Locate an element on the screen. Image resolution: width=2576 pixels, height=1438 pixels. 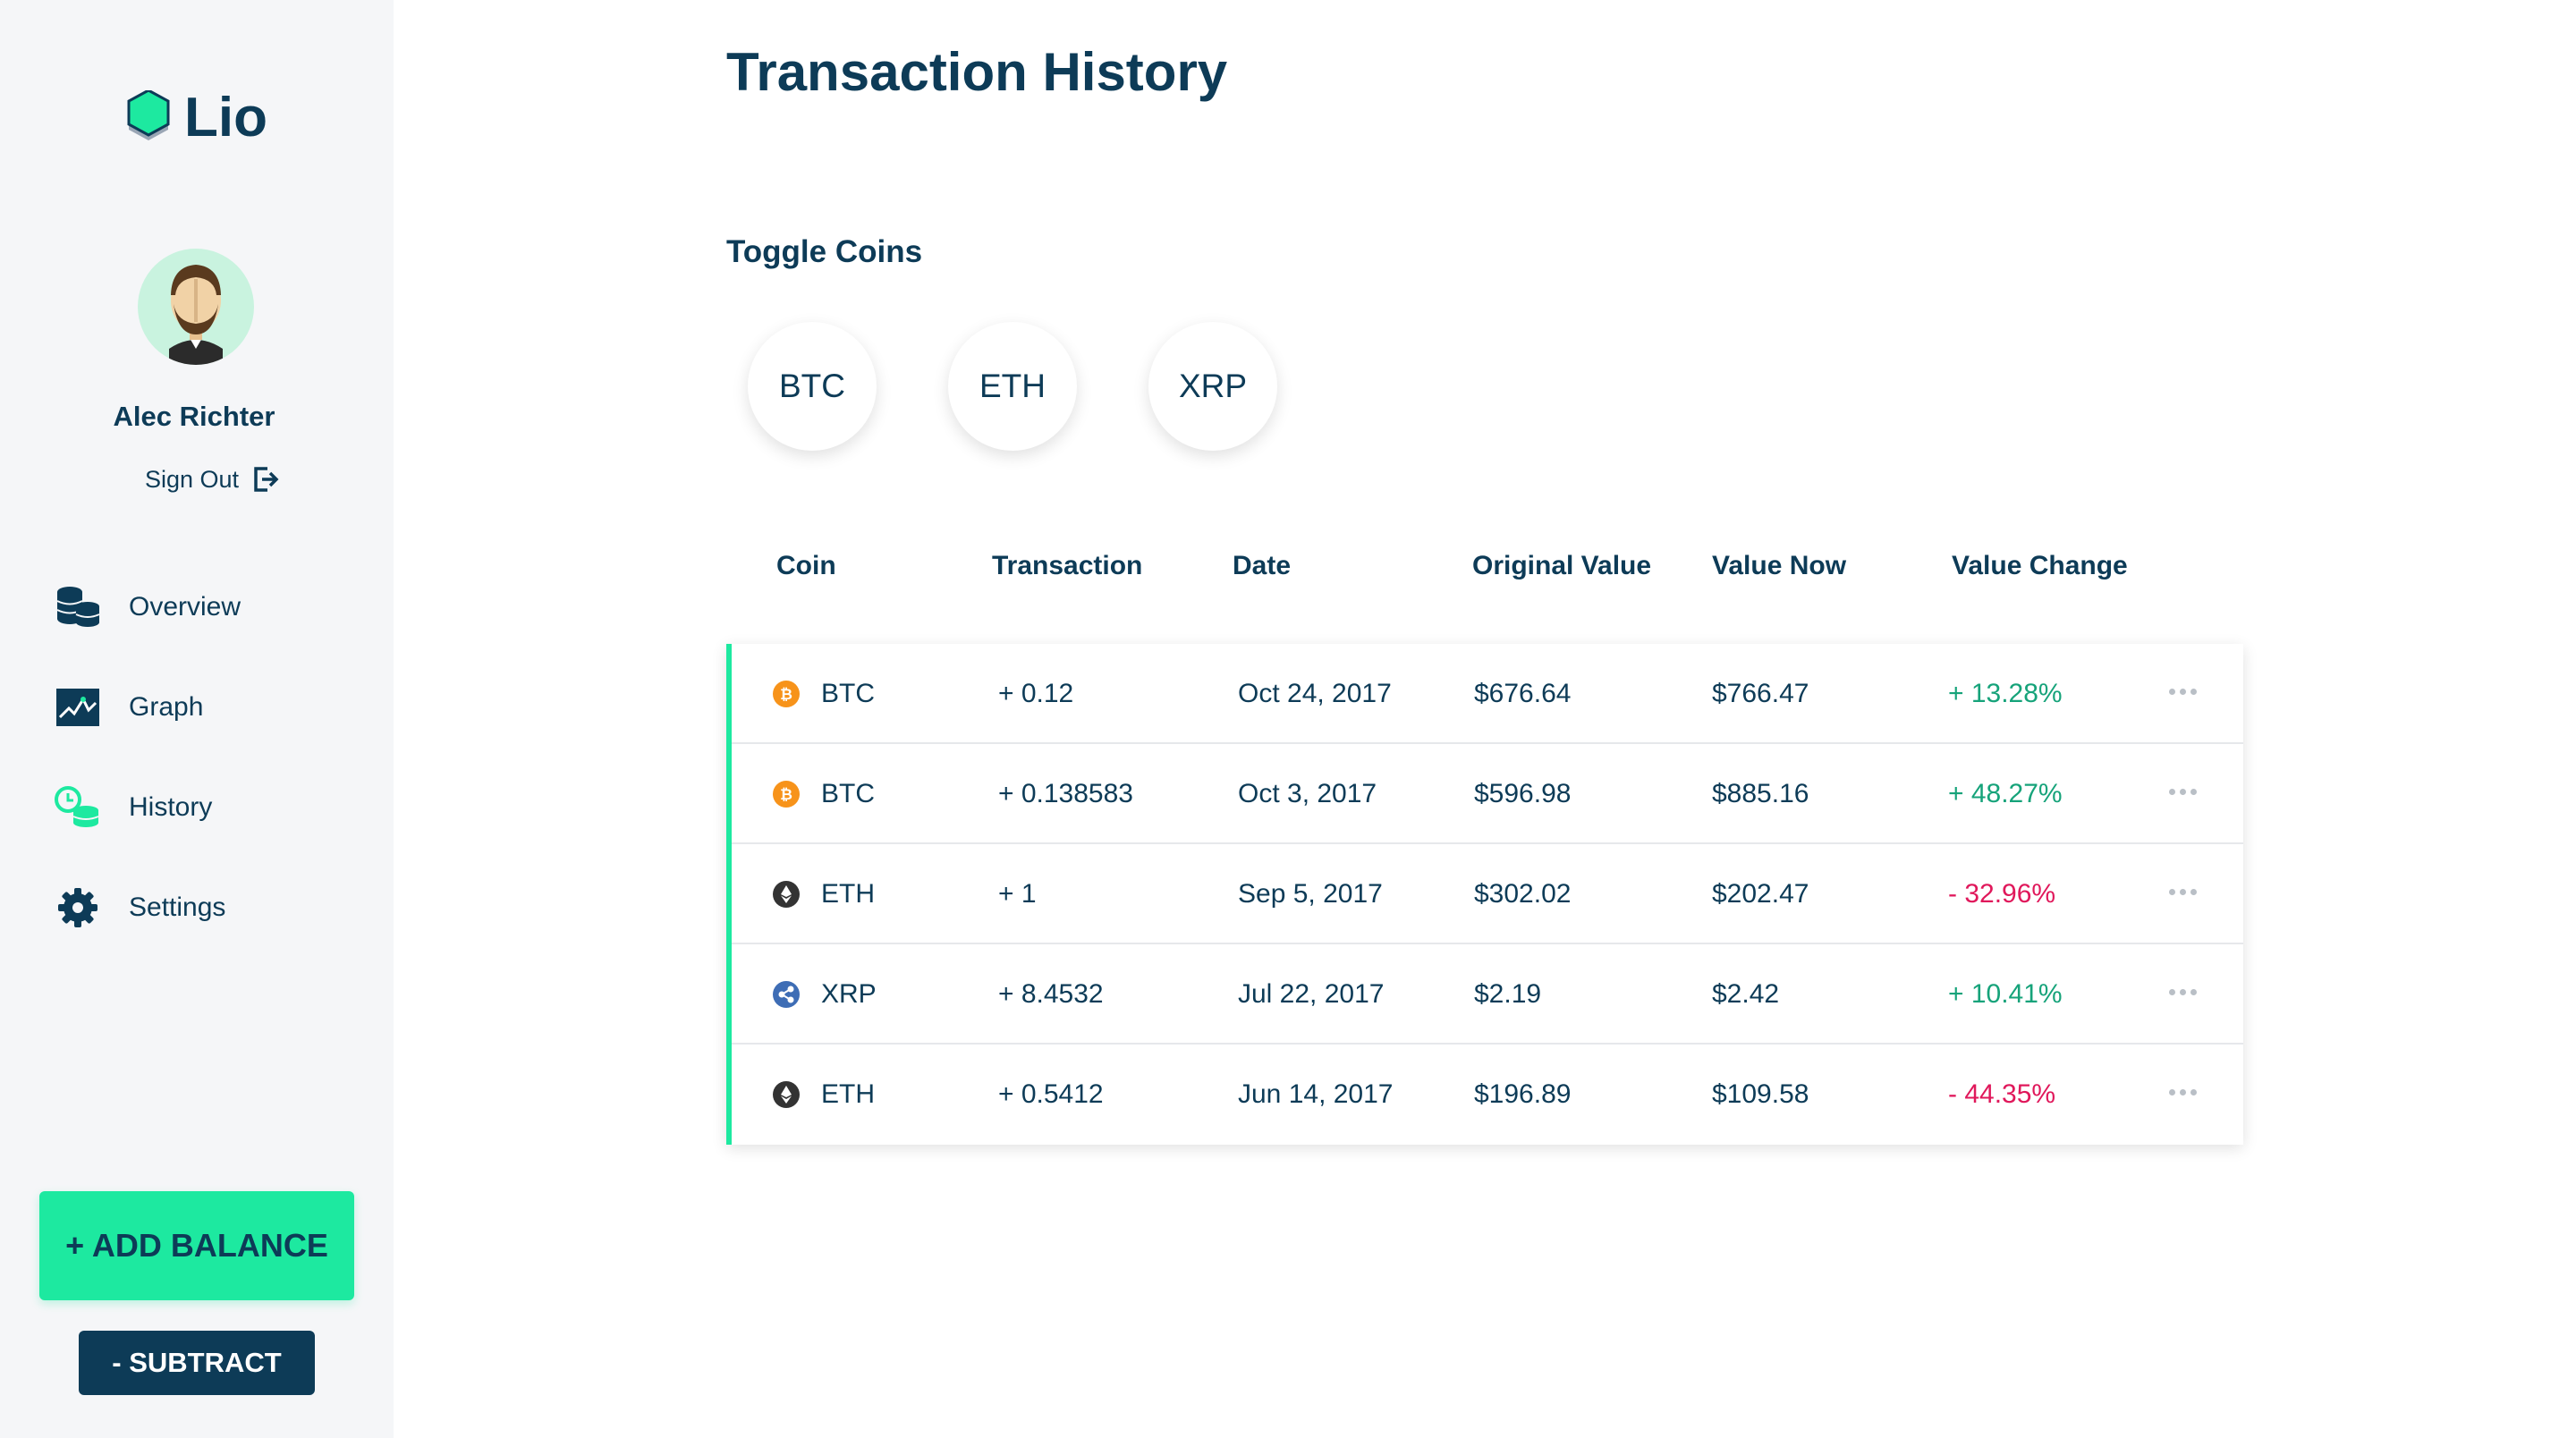
user-avatar-icon is located at coordinates (196, 315).